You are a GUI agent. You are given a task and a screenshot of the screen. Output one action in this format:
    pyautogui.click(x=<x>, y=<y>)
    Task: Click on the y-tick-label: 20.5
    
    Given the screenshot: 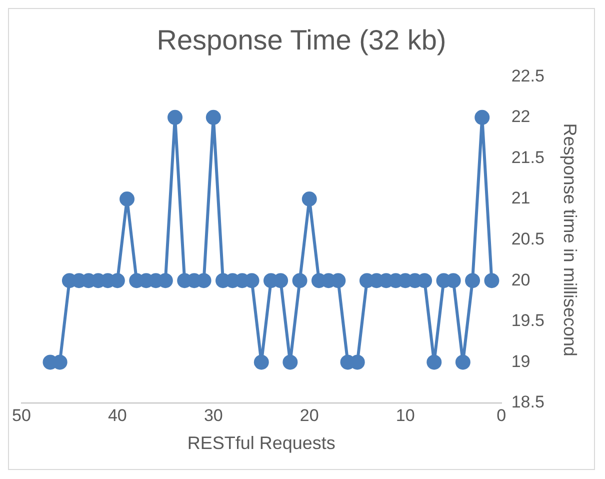 What is the action you would take?
    pyautogui.click(x=527, y=238)
    